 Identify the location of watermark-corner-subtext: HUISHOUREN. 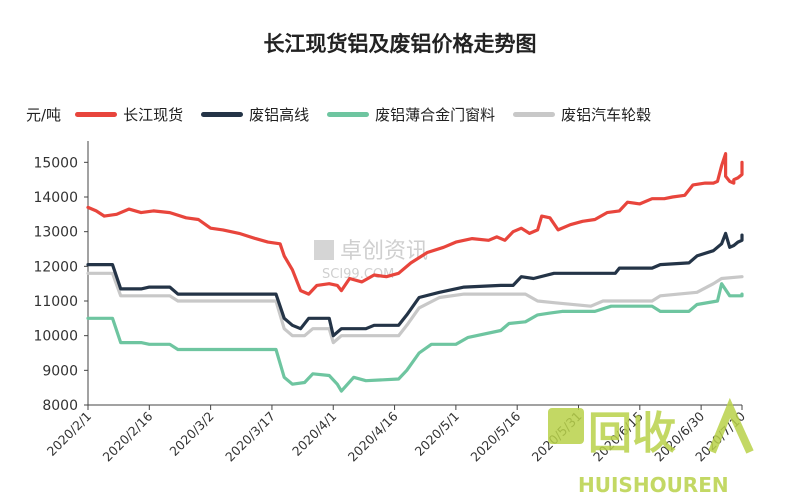
(653, 485).